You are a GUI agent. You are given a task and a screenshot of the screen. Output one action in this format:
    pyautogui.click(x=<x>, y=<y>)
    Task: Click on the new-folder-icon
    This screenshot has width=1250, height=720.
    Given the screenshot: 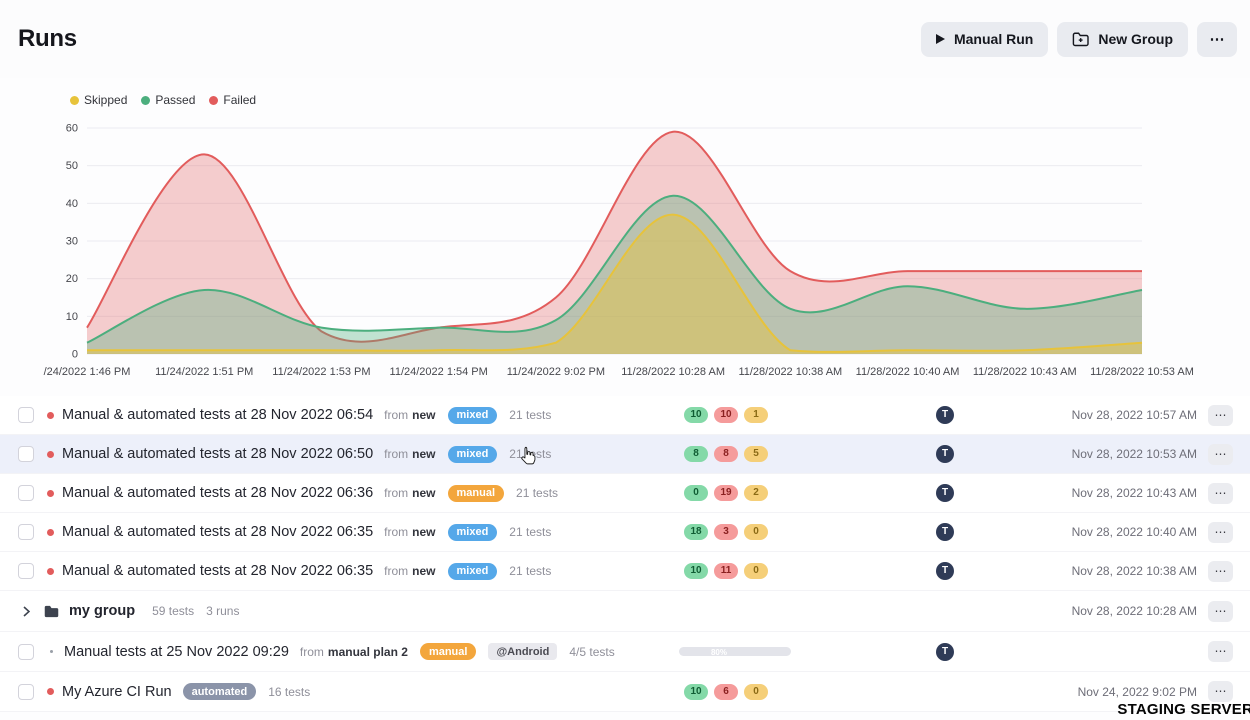 What is the action you would take?
    pyautogui.click(x=1081, y=39)
    